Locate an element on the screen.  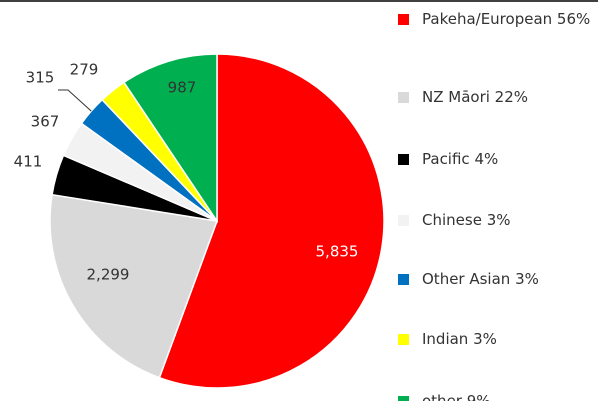
data-label: 279 is located at coordinates (84, 70).